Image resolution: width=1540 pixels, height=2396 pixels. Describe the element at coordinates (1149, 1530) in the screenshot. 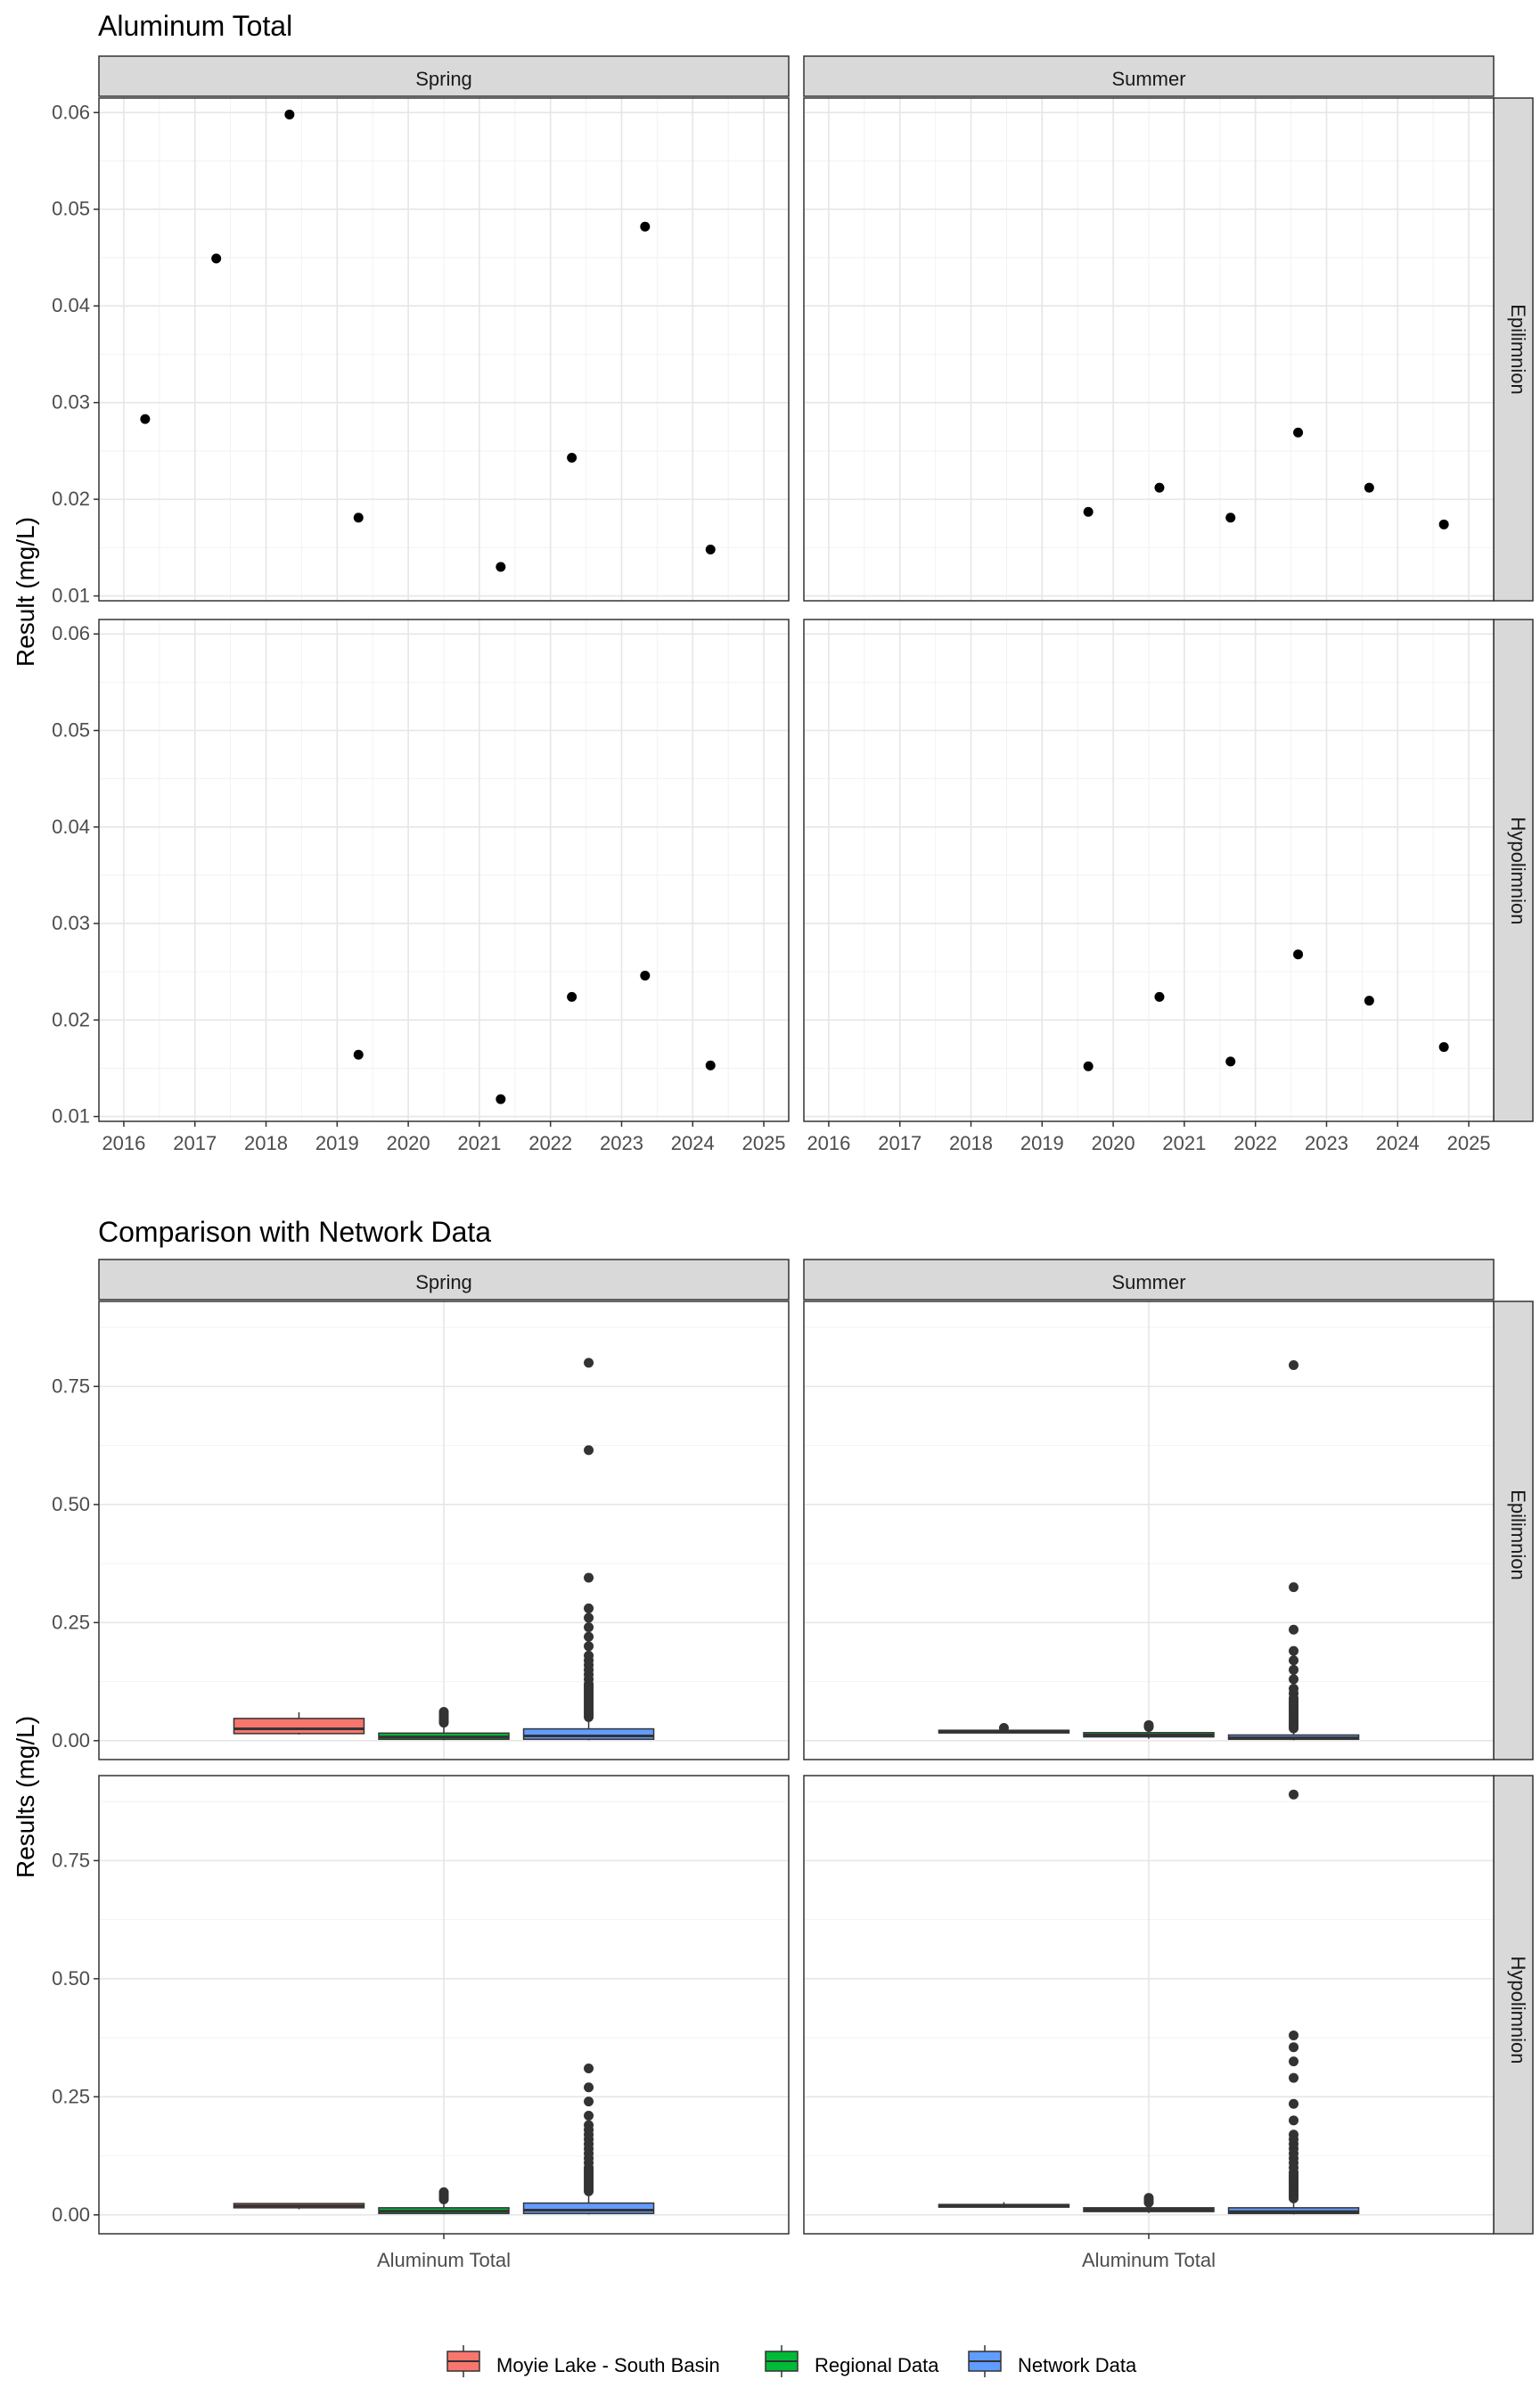

I see `panel-summer-epilimnion` at that location.